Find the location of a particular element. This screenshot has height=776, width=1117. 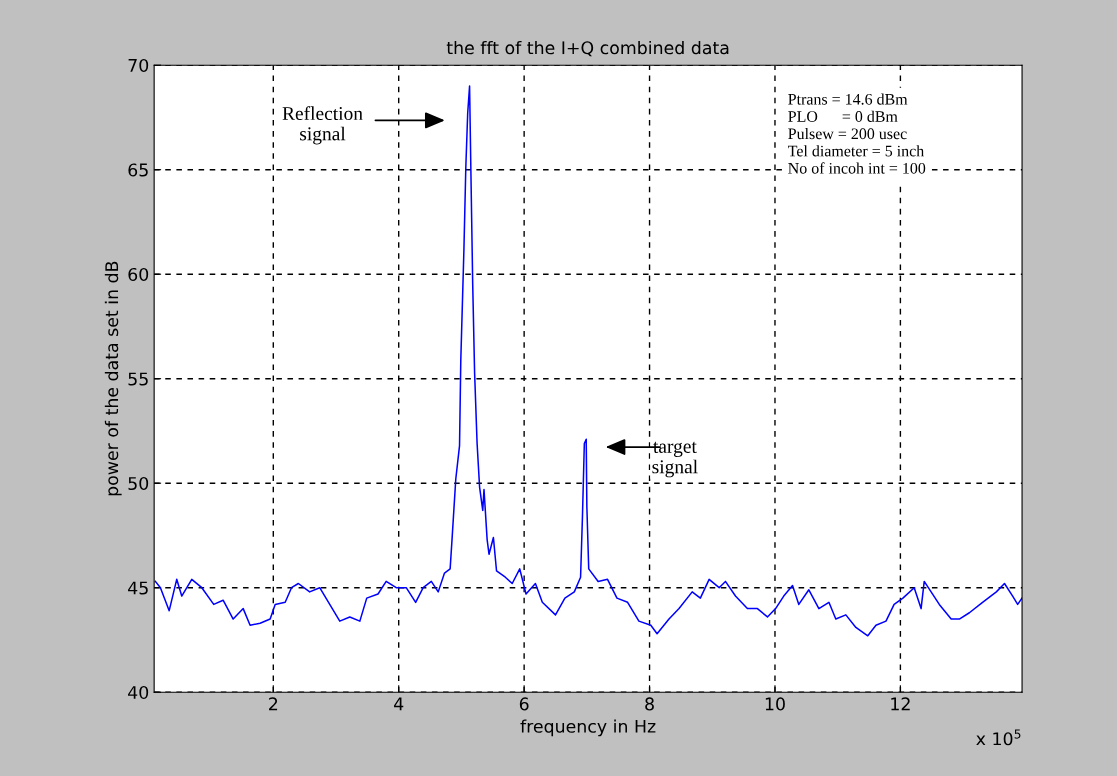

y-tick-label: 40 is located at coordinates (138, 692).